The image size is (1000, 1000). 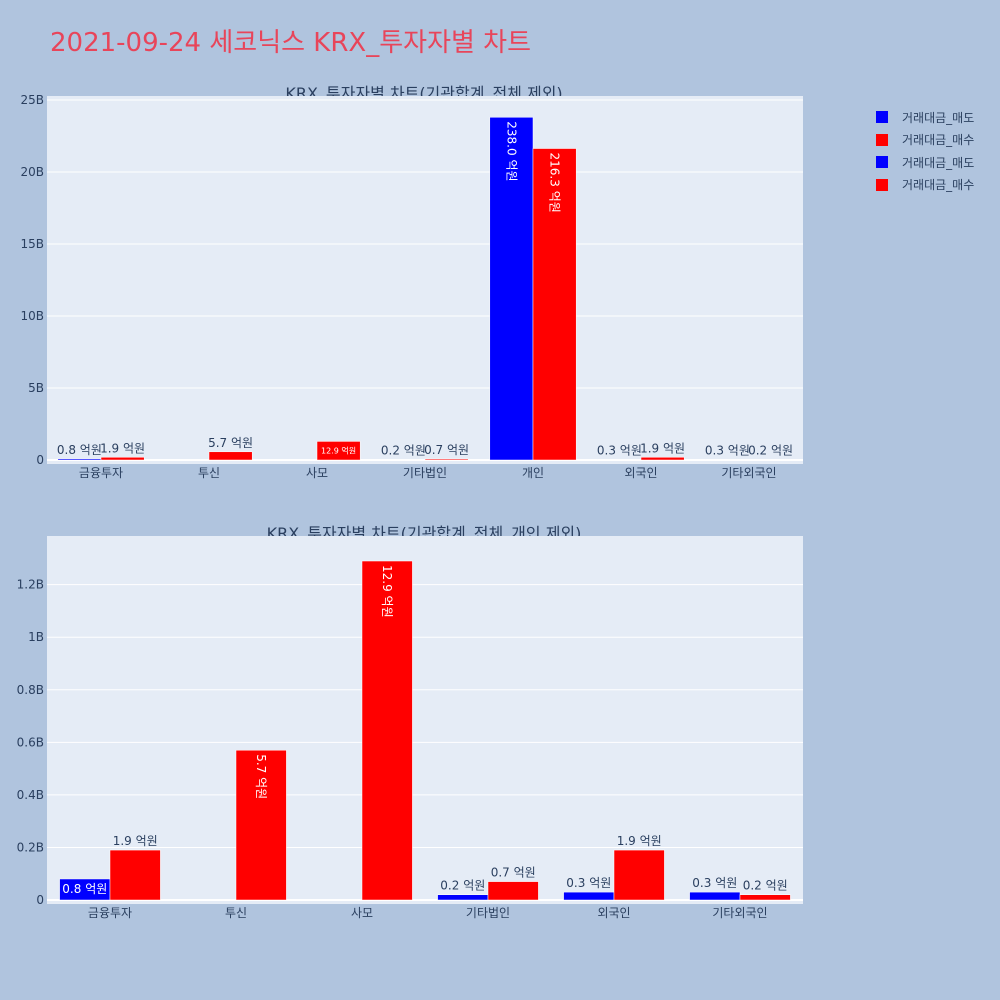 I want to click on y-tick-label: 0.8B, so click(x=30, y=690).